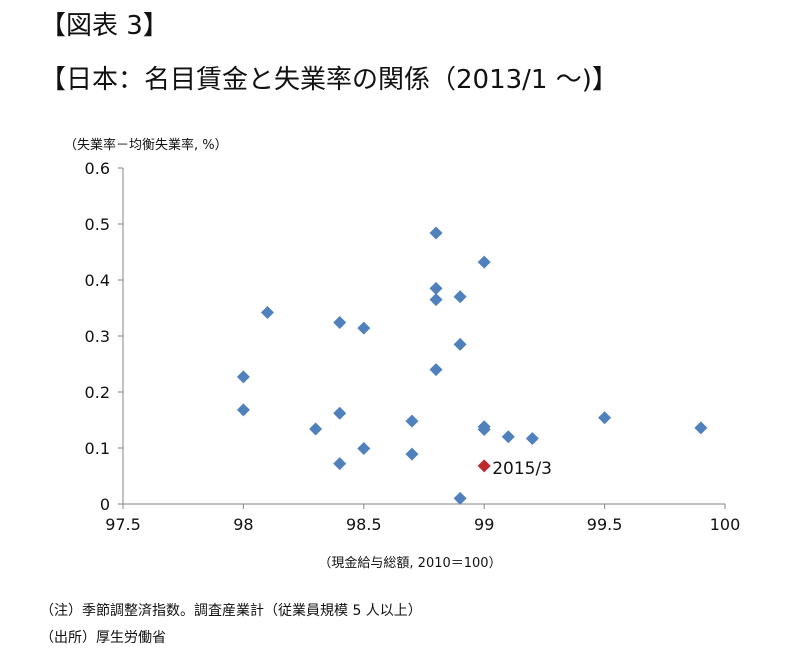  I want to click on x-tick-label: 99, so click(484, 524).